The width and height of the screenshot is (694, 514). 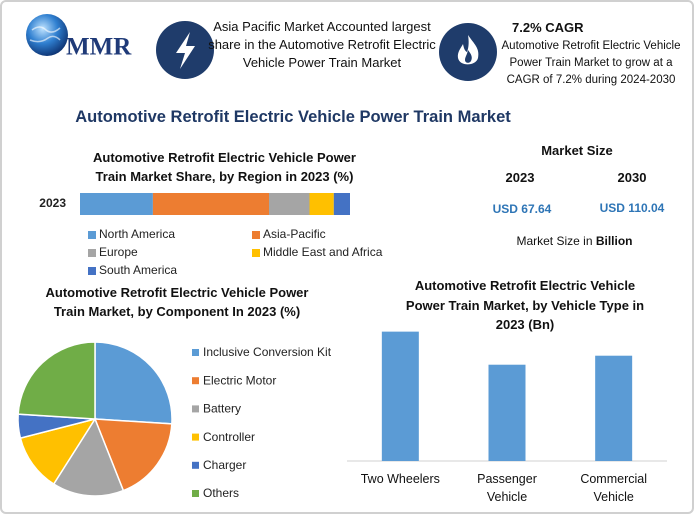 What do you see at coordinates (185, 50) in the screenshot?
I see `bolt-icon` at bounding box center [185, 50].